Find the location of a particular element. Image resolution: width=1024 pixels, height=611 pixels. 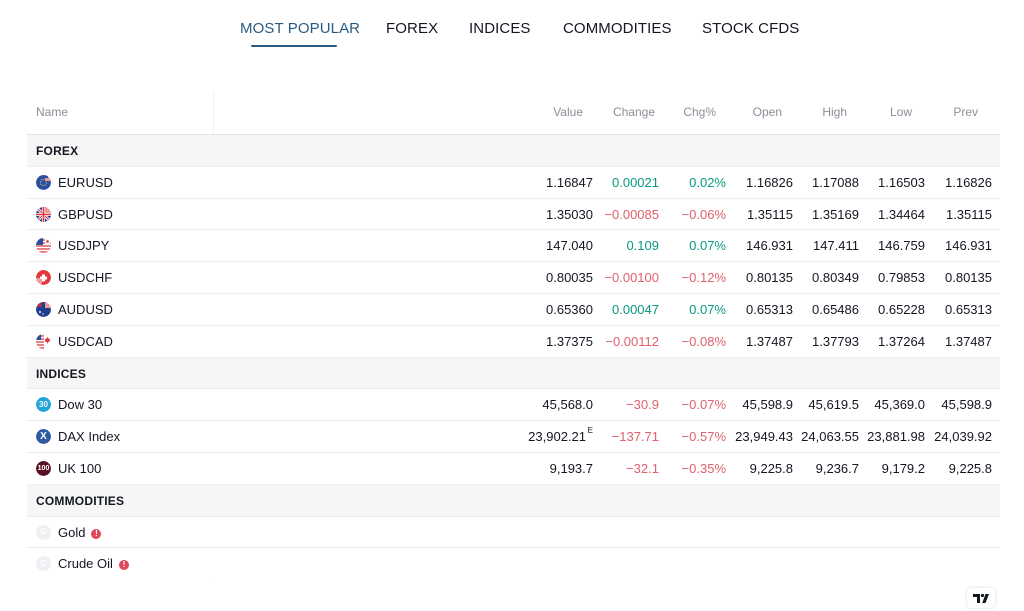

cell-value: 0.79853 is located at coordinates (901, 278).